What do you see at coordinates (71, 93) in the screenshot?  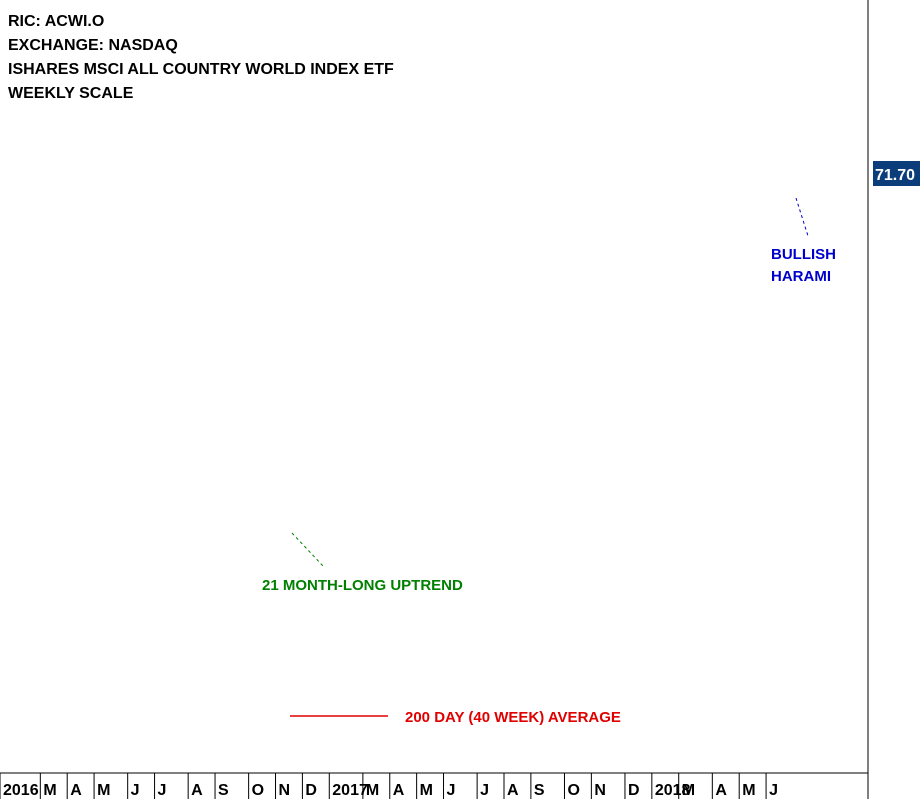 I see `scale-label: WEEKLY SCALE` at bounding box center [71, 93].